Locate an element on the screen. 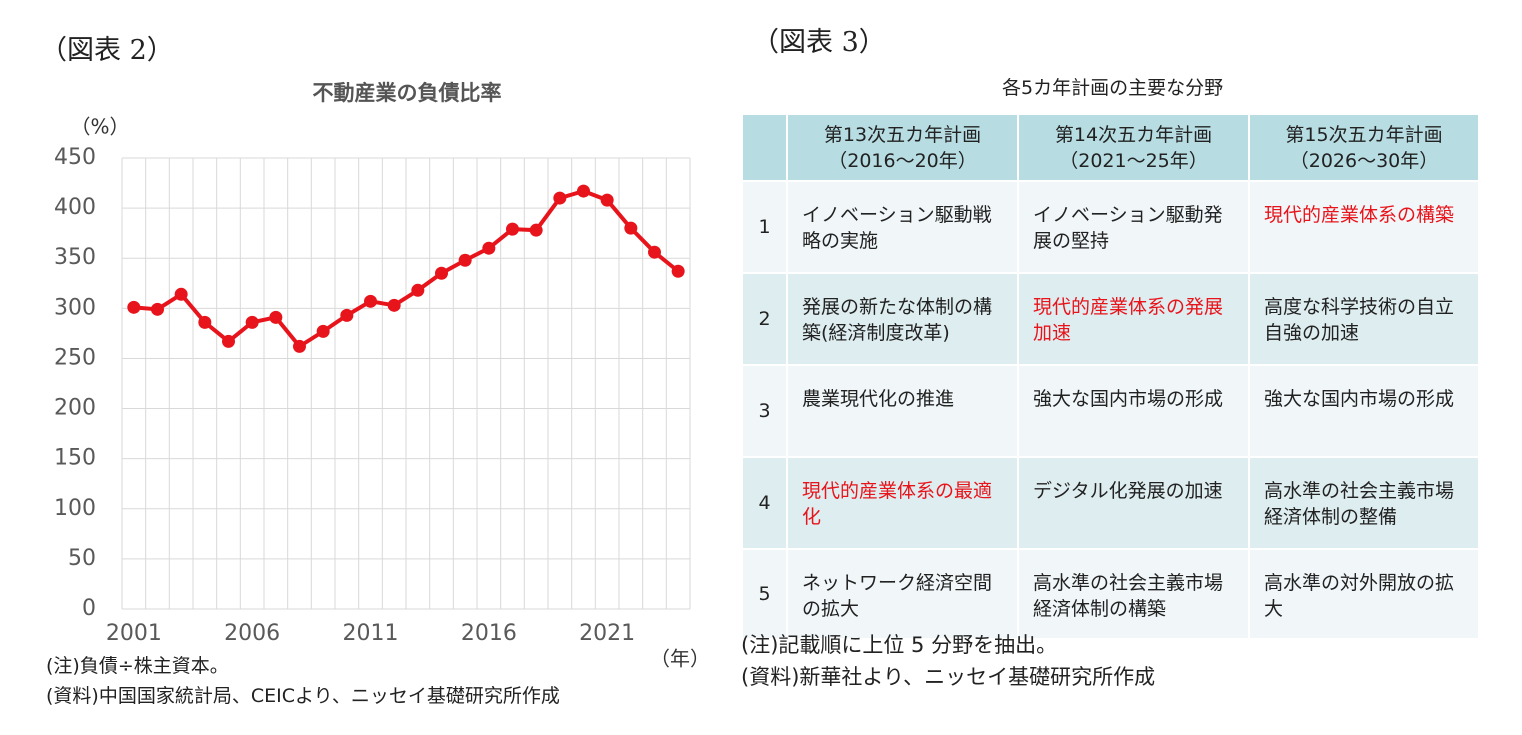 Image resolution: width=1522 pixels, height=735 pixels. row-number: 4 is located at coordinates (764, 503).